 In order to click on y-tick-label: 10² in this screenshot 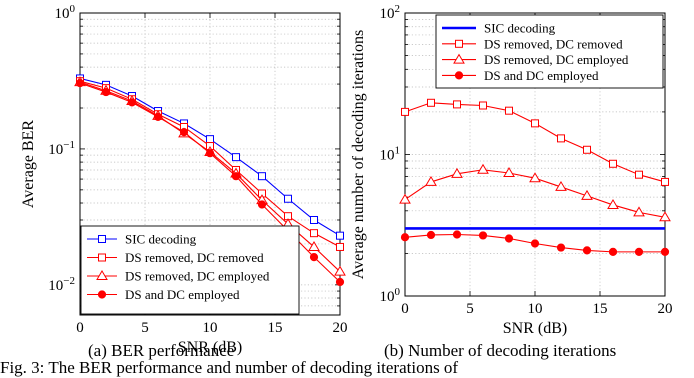, I will do `click(390, 12)`.